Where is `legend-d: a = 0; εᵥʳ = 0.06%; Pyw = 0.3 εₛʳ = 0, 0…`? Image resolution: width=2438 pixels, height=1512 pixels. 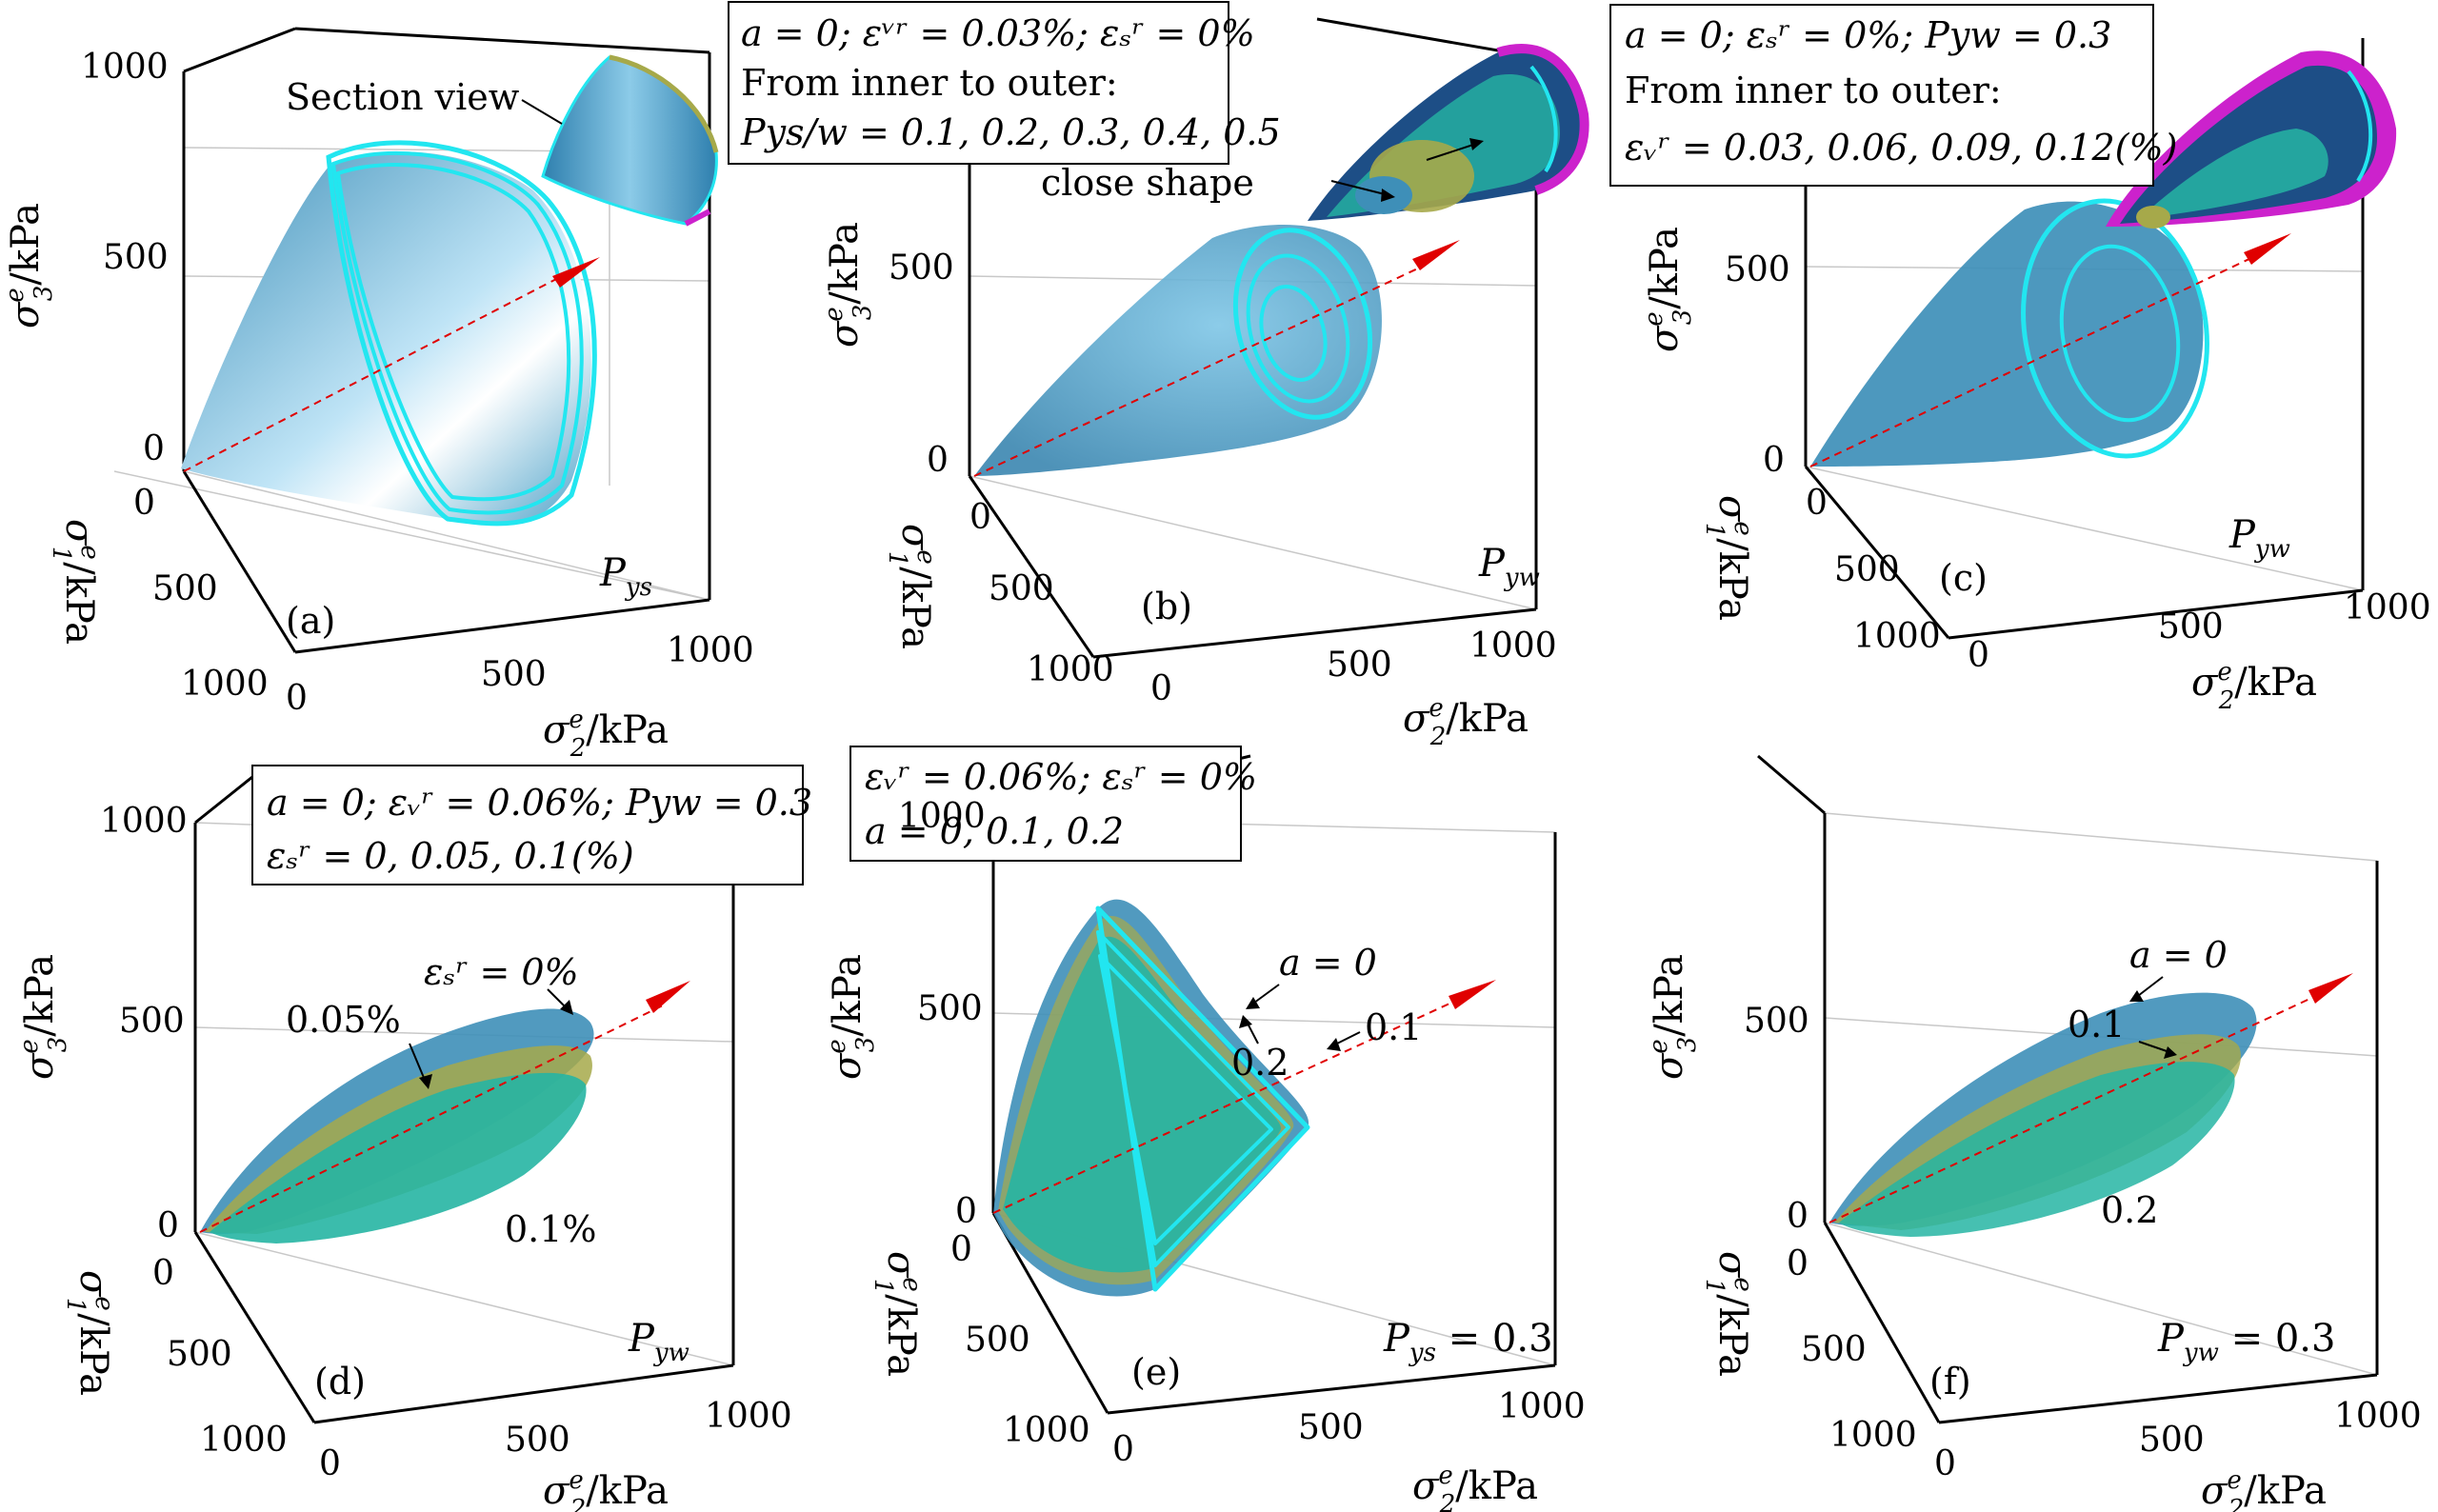 legend-d: a = 0; εᵥʳ = 0.06%; Pyw = 0.3 εₛʳ = 0, 0… is located at coordinates (531, 825).